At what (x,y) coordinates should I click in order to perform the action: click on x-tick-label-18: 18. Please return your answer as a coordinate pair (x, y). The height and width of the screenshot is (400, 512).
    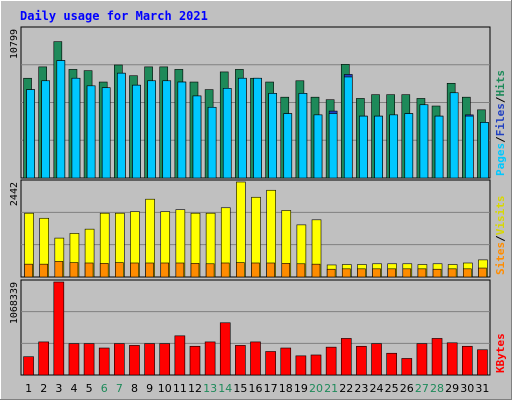
    Looking at the image, I should click on (286, 388).